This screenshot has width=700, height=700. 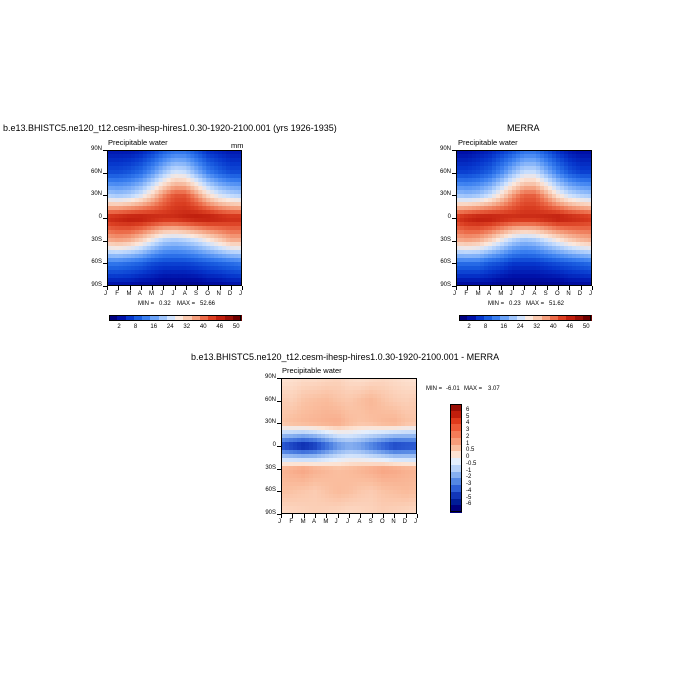 What do you see at coordinates (468, 457) in the screenshot?
I see `panel3-colorbar-label: 0` at bounding box center [468, 457].